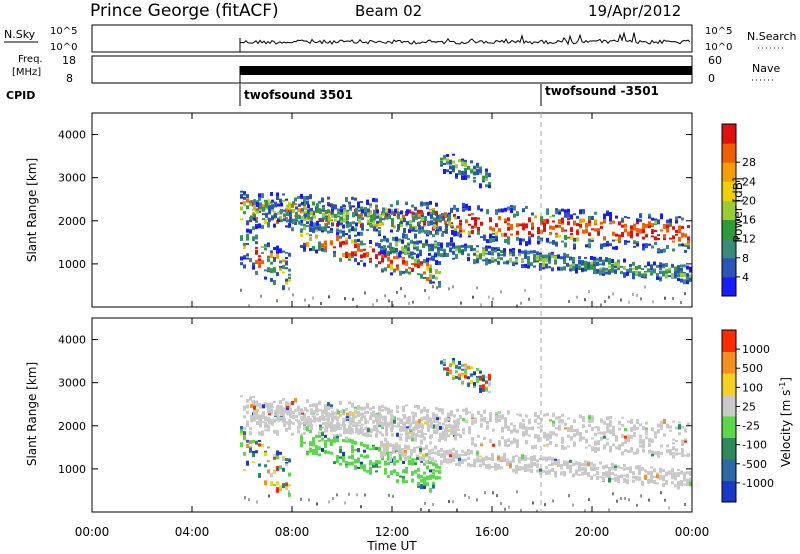  What do you see at coordinates (72, 221) in the screenshot?
I see `ytick-label: 2000` at bounding box center [72, 221].